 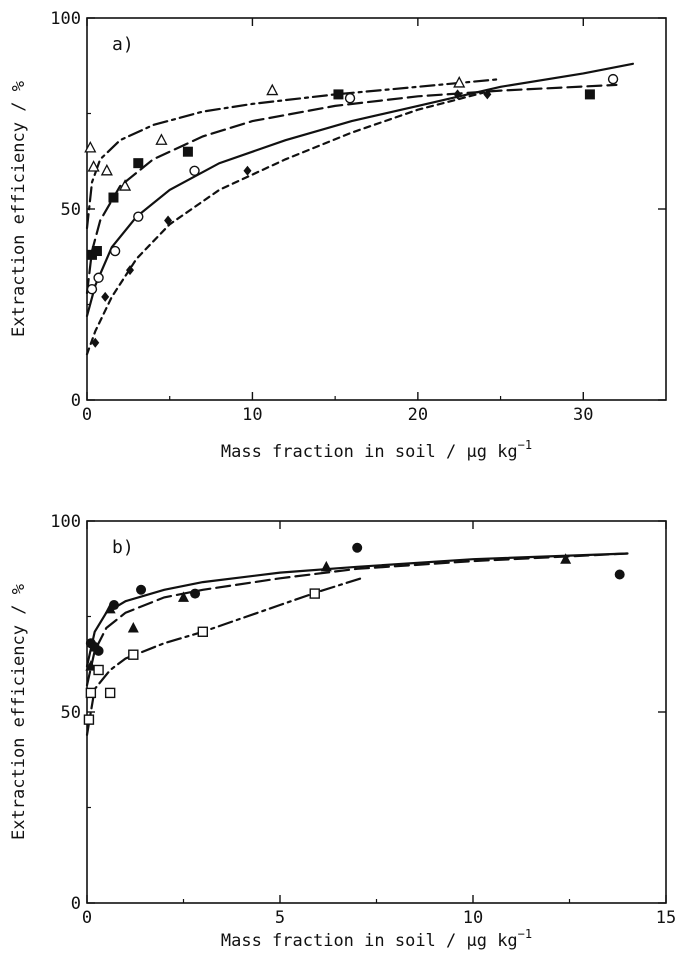 I want to click on panel-label: b), so click(x=123, y=547).